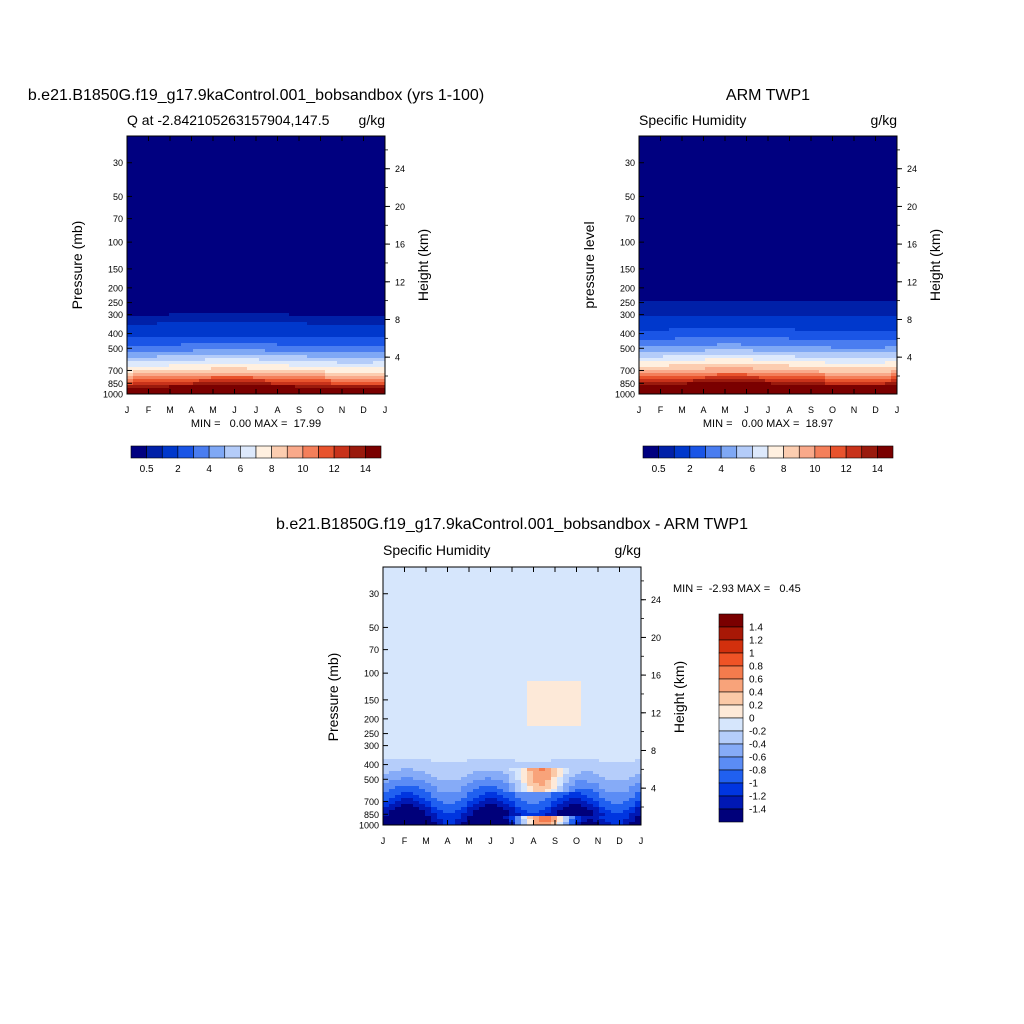 This screenshot has width=1024, height=1024. I want to click on colorbar-label: 10, so click(303, 469).